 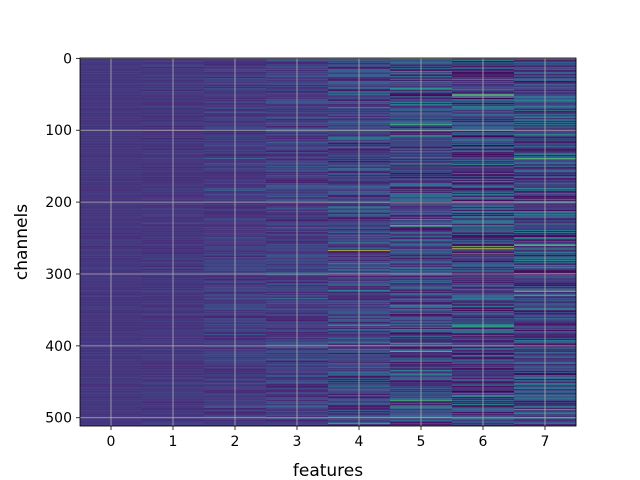 What do you see at coordinates (483, 442) in the screenshot?
I see `x-tick-label: 6` at bounding box center [483, 442].